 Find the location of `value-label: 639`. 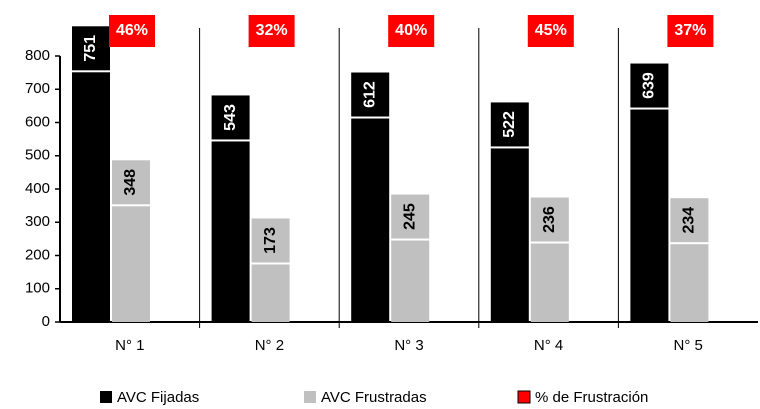

value-label: 639 is located at coordinates (649, 85).